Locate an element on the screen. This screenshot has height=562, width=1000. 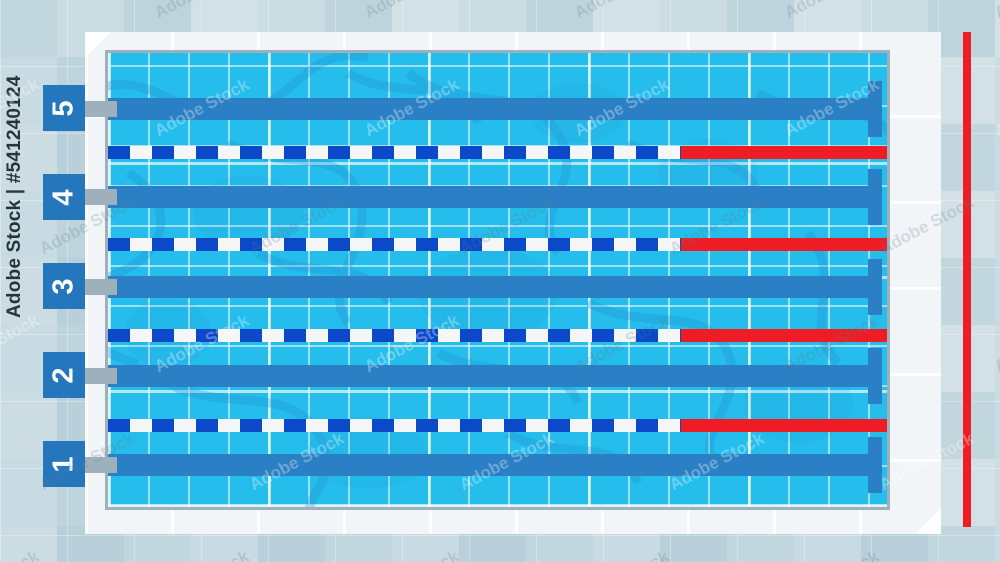
lane-number-badge-2: 2 is located at coordinates (64, 375).